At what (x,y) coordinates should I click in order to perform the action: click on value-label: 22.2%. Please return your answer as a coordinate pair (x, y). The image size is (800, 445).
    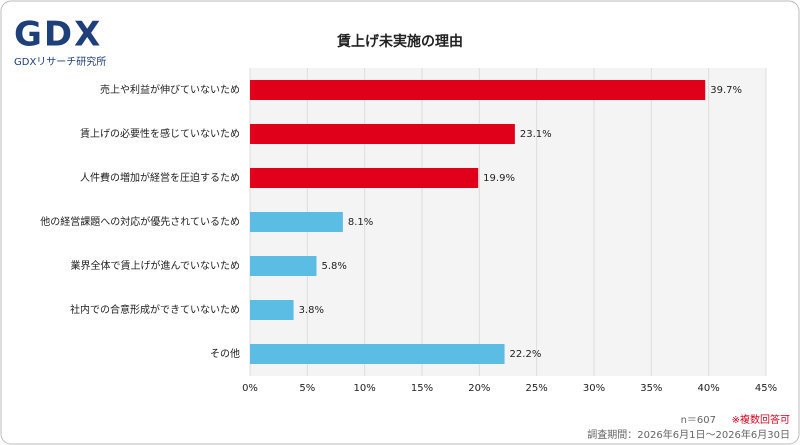
    Looking at the image, I should click on (526, 354).